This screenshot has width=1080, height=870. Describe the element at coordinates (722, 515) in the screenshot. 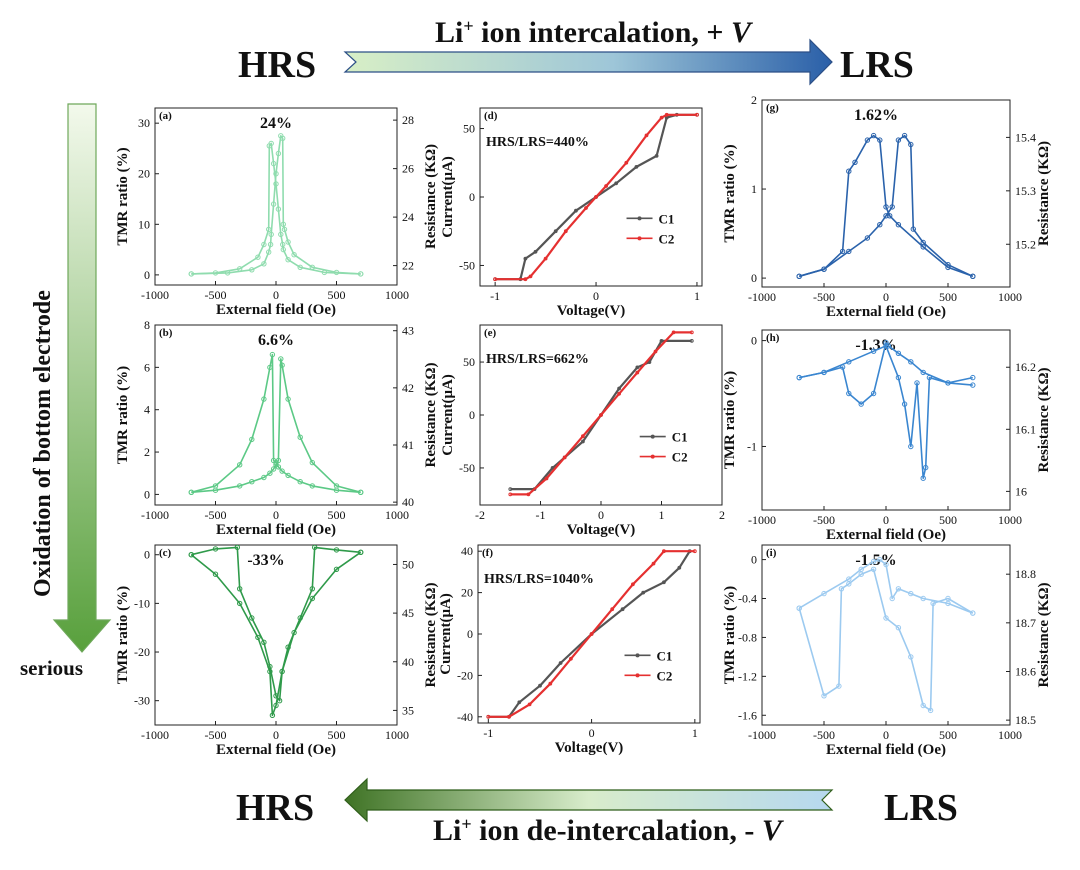

I see `x-tick-label: 2` at that location.